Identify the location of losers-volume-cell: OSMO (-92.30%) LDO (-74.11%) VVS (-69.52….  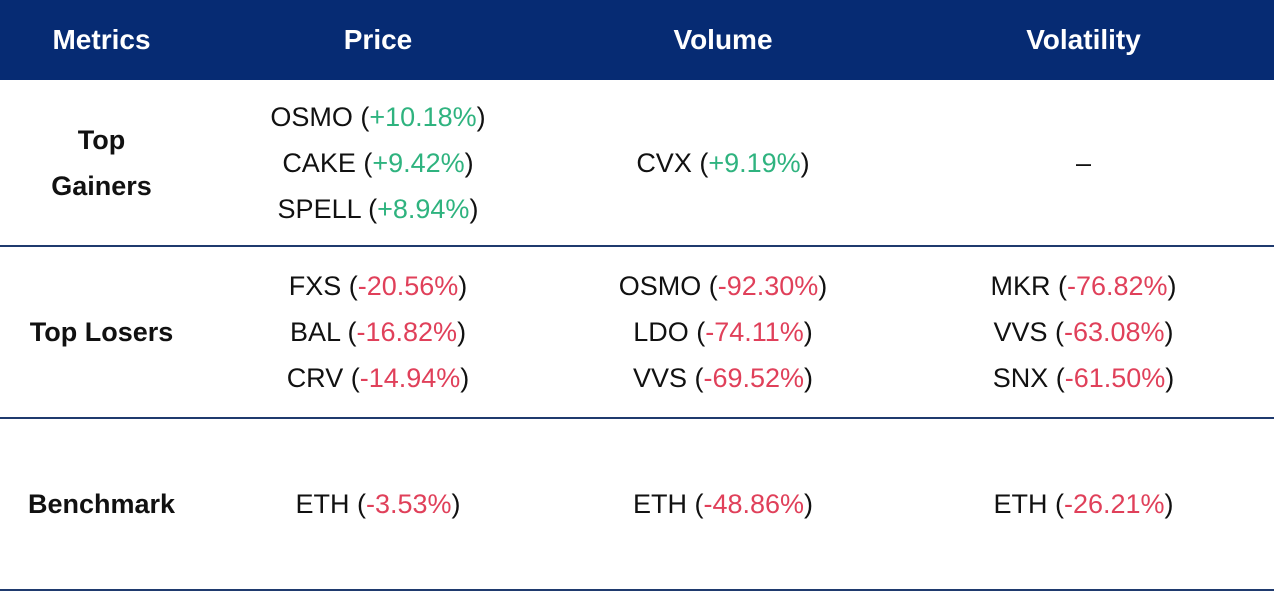
(723, 332).